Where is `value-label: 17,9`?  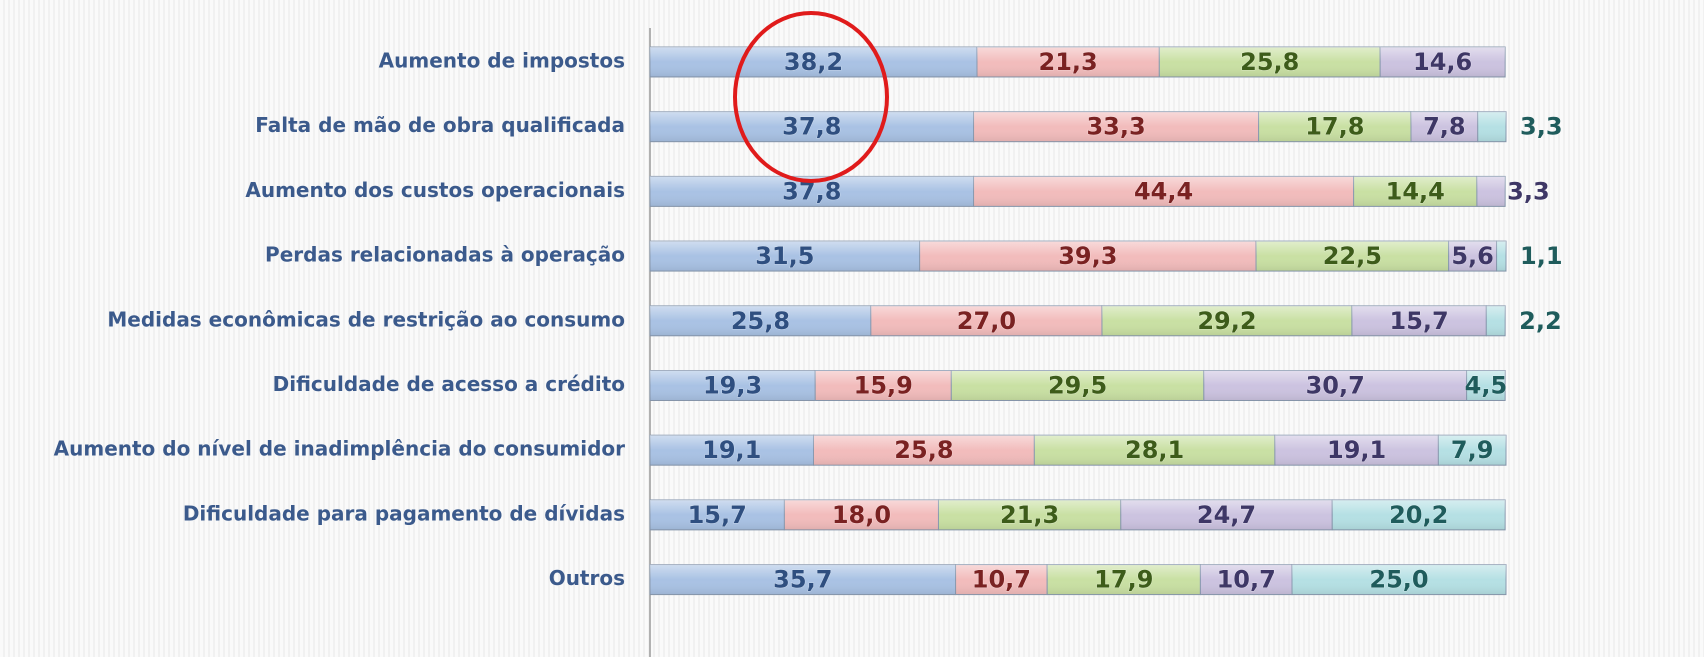
value-label: 17,9 is located at coordinates (1123, 580).